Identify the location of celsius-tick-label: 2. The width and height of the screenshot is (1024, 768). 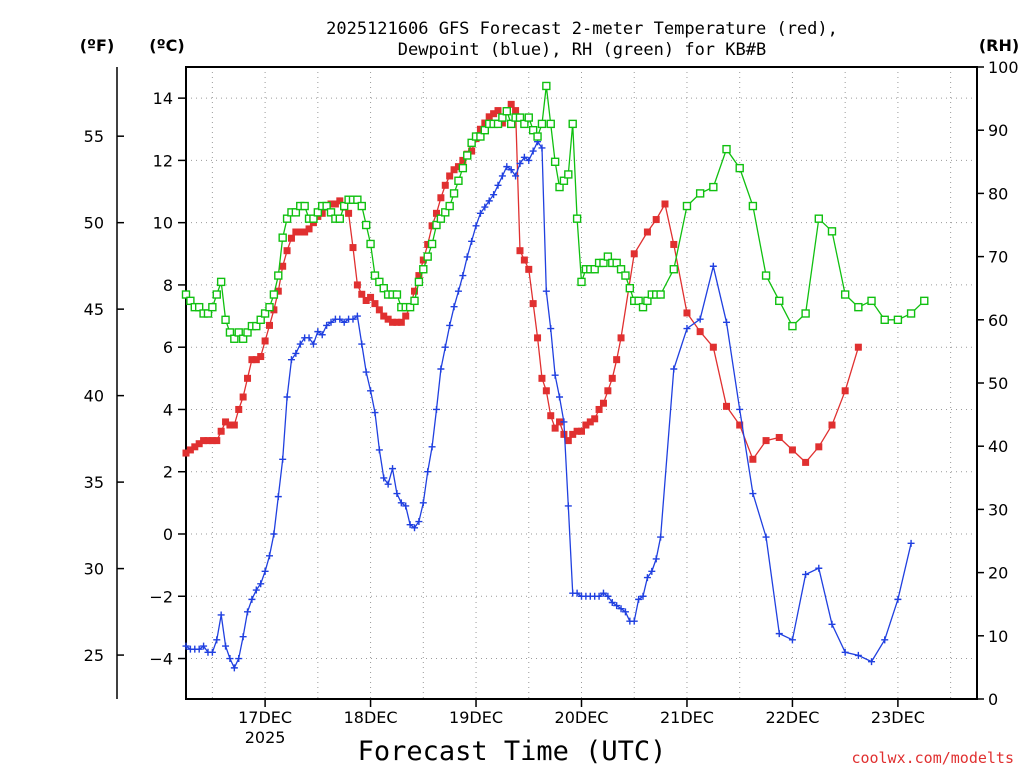
(168, 472).